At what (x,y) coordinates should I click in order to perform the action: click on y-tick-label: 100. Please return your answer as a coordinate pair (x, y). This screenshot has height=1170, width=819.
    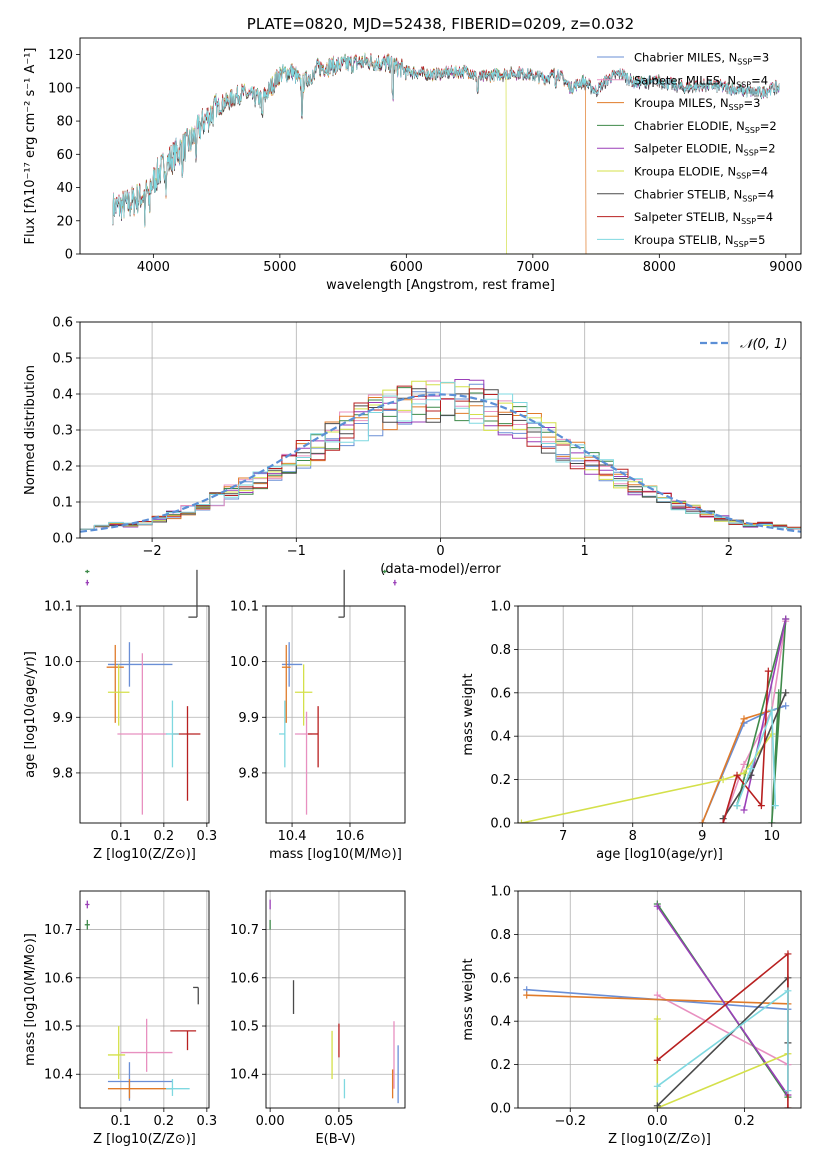
    Looking at the image, I should click on (60, 88).